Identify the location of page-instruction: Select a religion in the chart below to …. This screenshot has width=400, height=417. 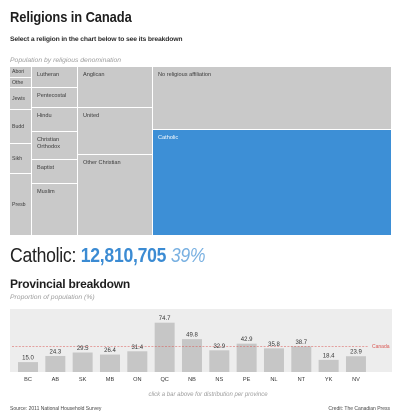
(96, 39).